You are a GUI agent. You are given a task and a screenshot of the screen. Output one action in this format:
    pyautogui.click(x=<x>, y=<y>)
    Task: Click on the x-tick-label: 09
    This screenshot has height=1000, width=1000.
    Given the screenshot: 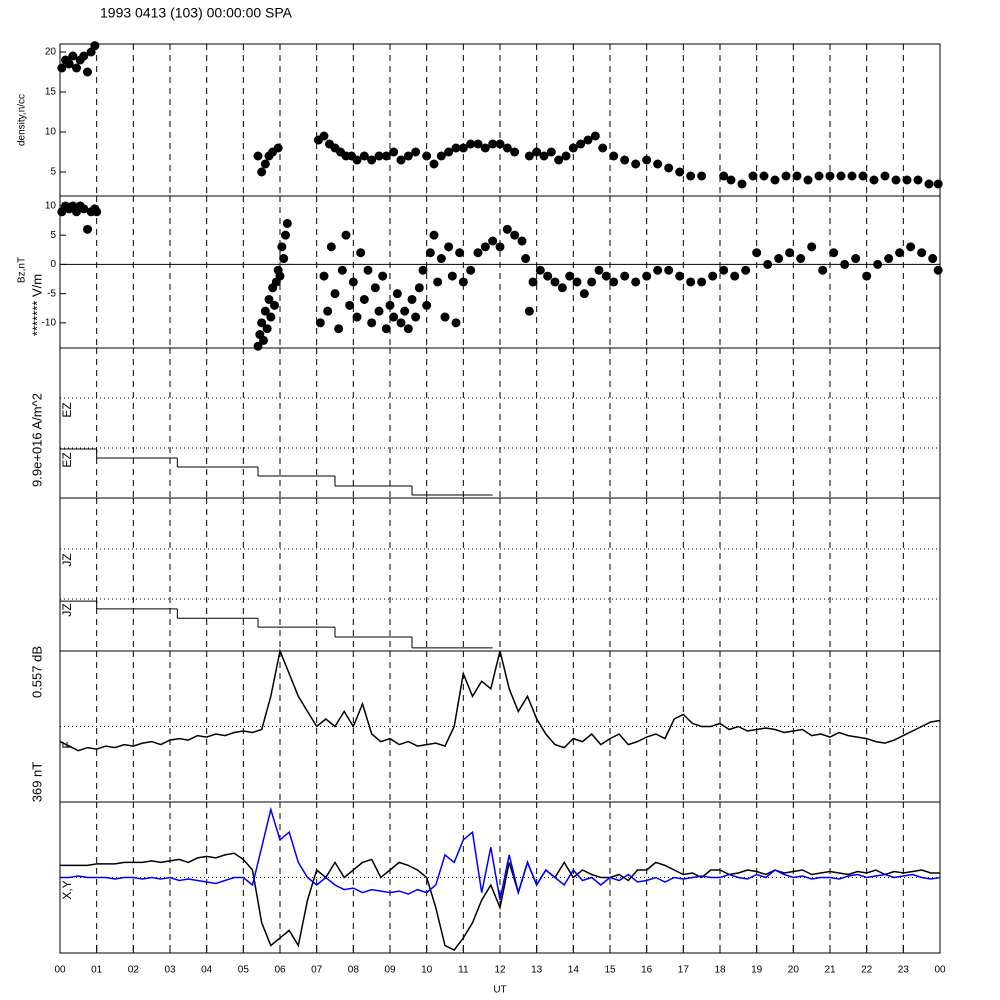 What is the action you would take?
    pyautogui.click(x=390, y=970)
    